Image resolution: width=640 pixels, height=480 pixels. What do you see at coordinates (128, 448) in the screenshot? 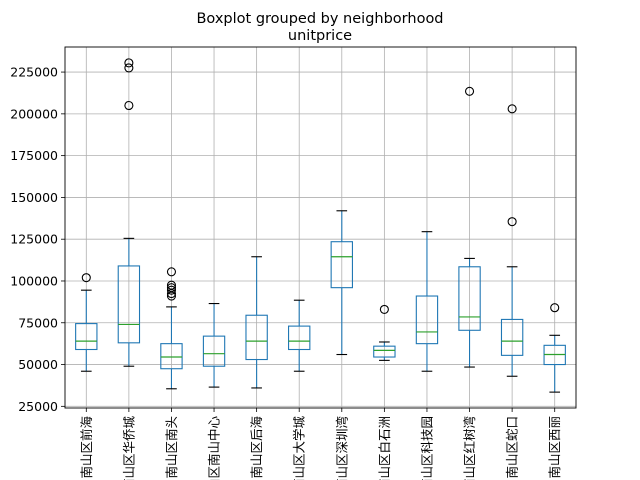
I see `x-tick-label: 南山区华侨城` at bounding box center [128, 448].